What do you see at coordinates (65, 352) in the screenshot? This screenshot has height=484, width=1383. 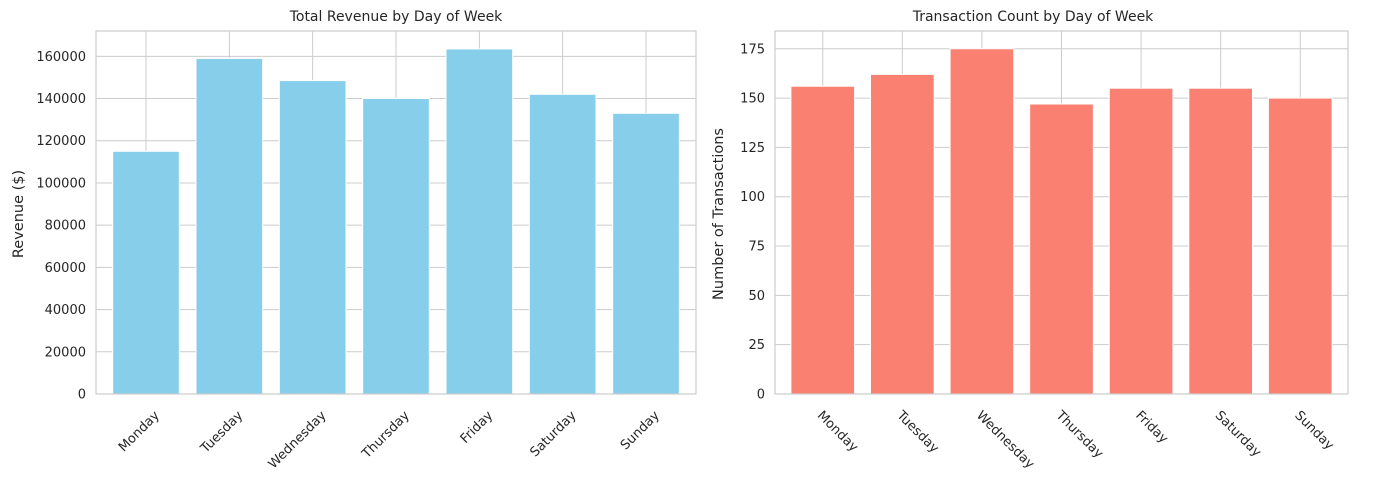 I see `y-tick-label: 20000` at bounding box center [65, 352].